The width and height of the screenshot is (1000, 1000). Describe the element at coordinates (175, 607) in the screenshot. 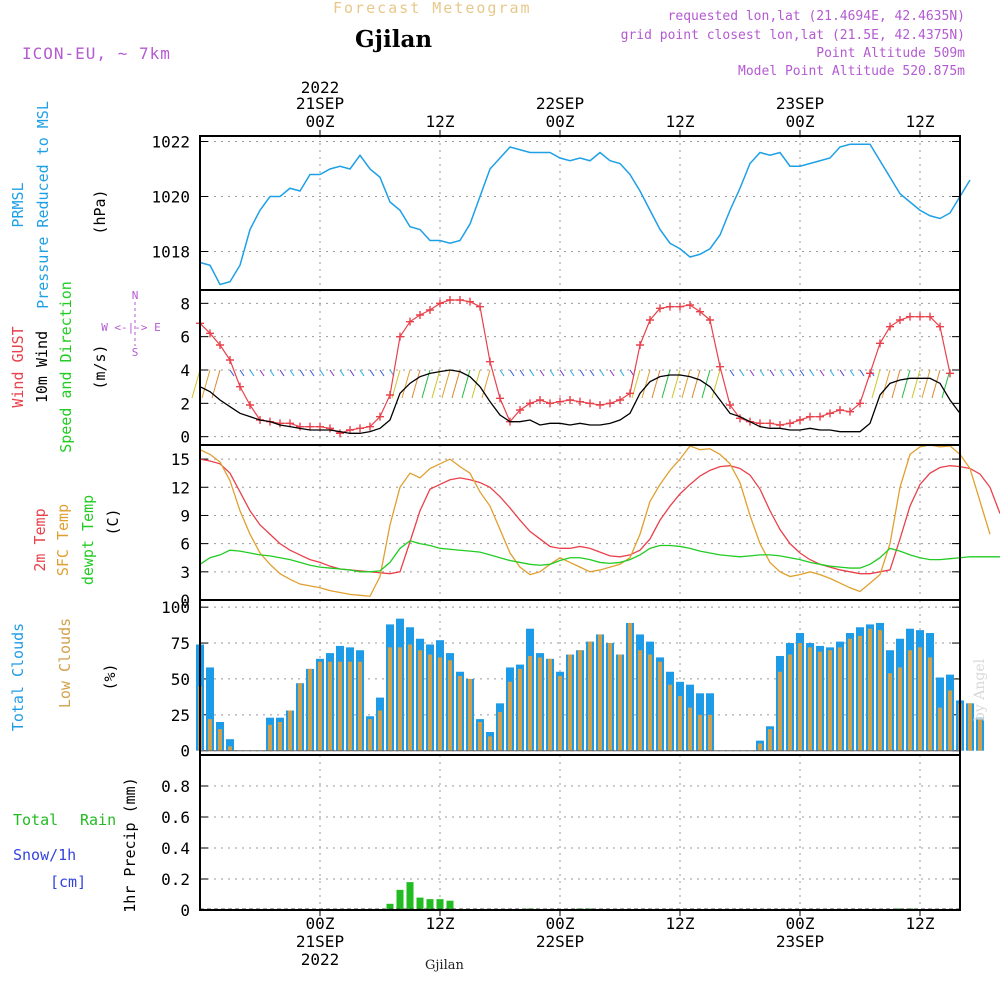

I see `y-tick-label: 100` at that location.